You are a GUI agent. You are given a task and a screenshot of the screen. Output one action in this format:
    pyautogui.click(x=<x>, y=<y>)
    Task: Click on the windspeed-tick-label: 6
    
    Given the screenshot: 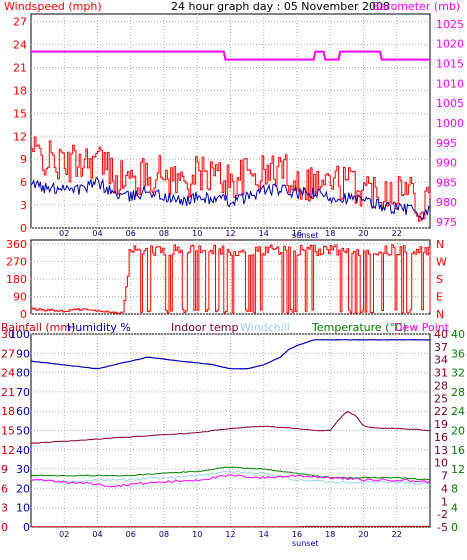 What is the action you would take?
    pyautogui.click(x=23, y=182)
    